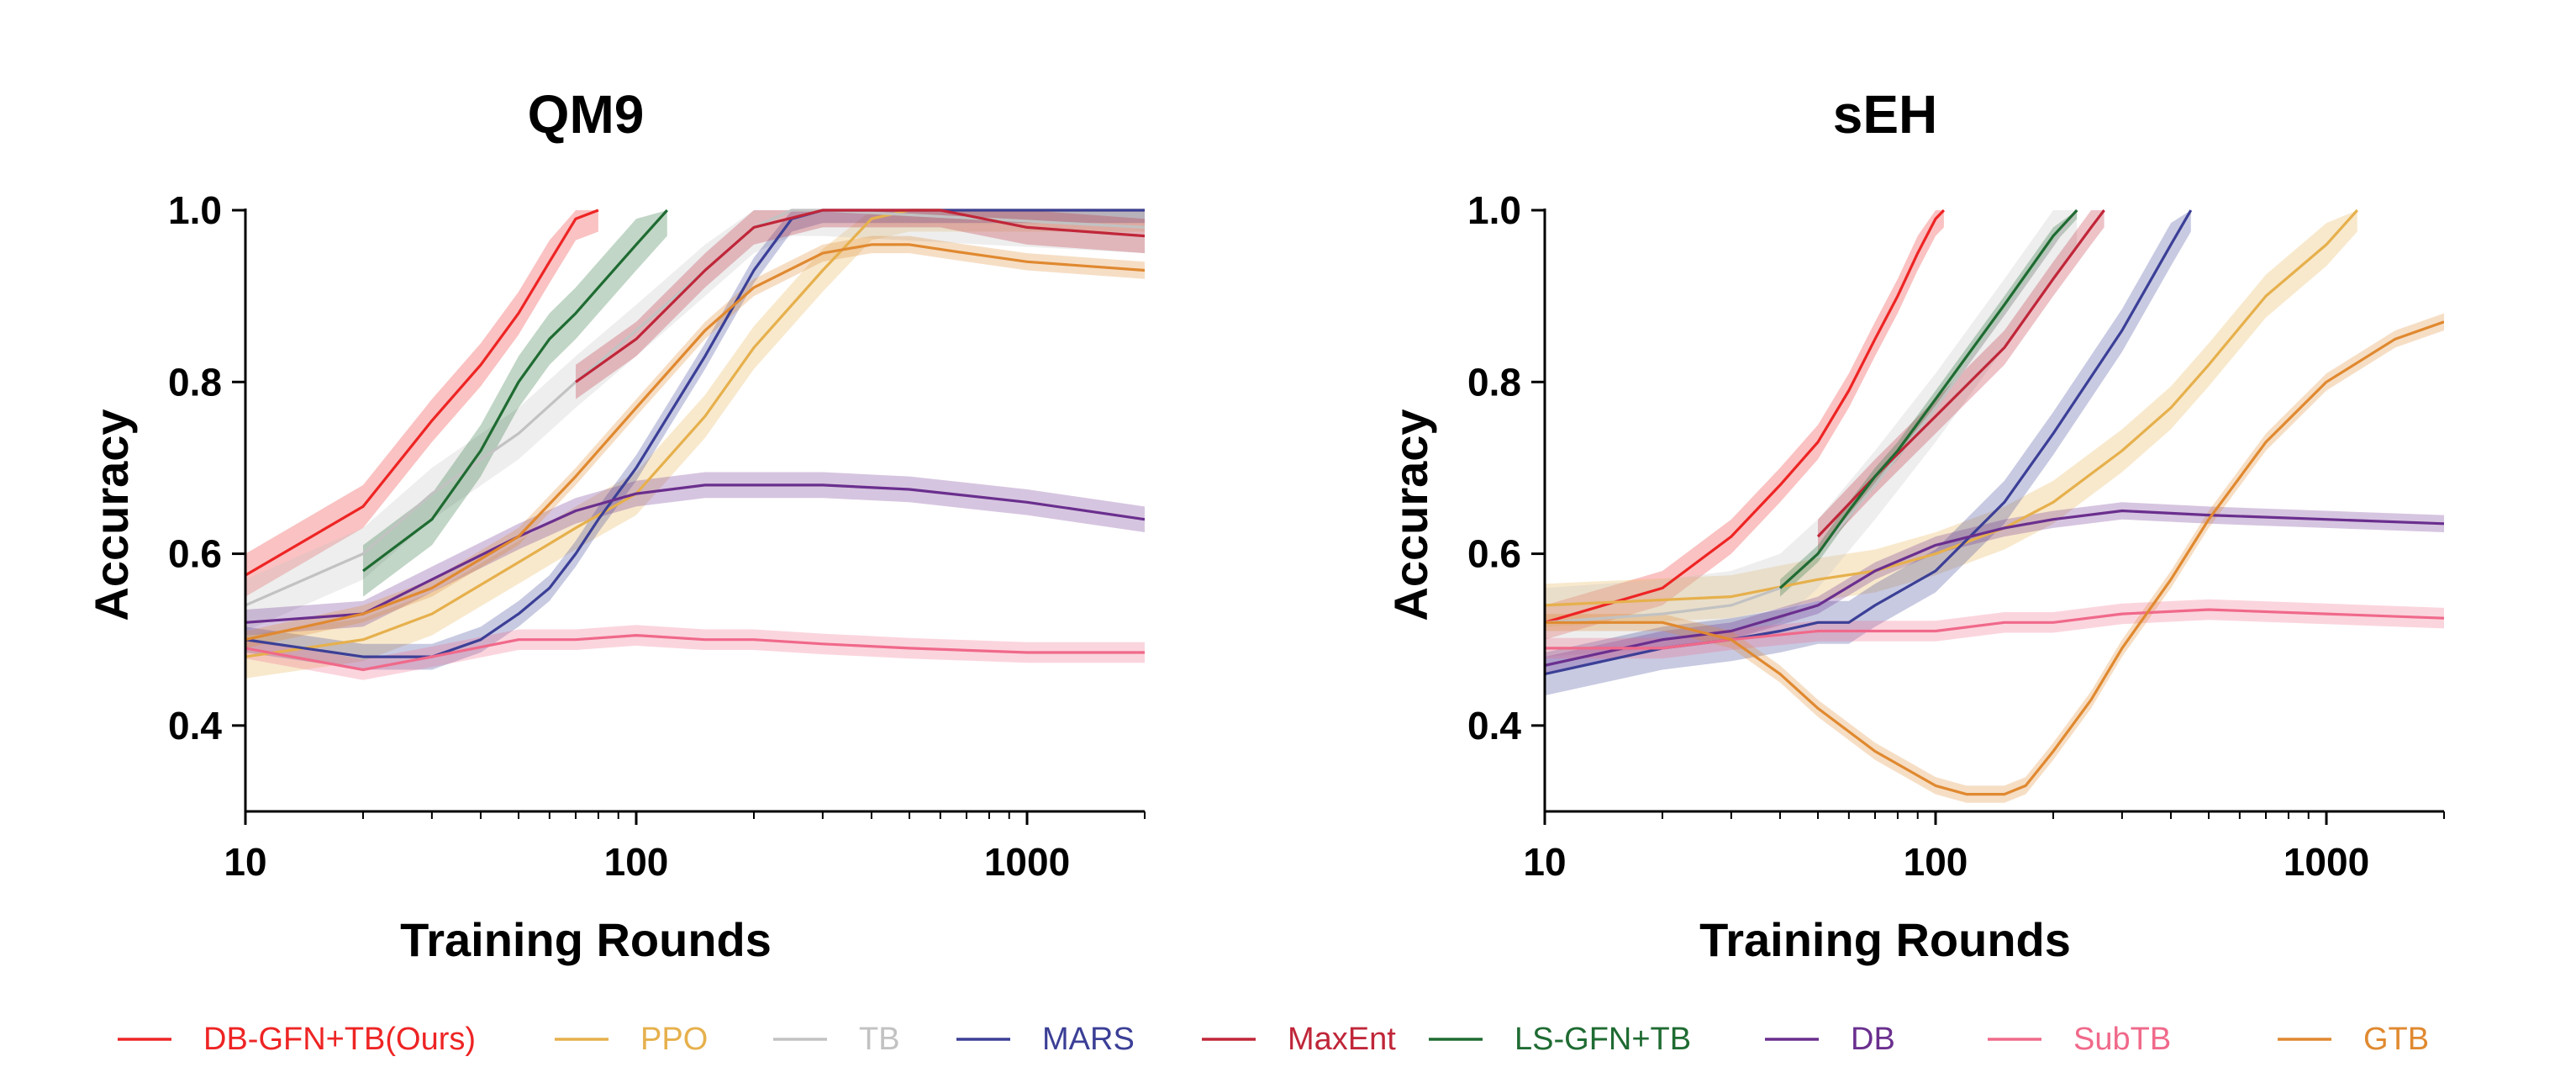 The height and width of the screenshot is (1083, 2576). Describe the element at coordinates (2326, 862) in the screenshot. I see `seh-x-tick-label: 1000` at that location.